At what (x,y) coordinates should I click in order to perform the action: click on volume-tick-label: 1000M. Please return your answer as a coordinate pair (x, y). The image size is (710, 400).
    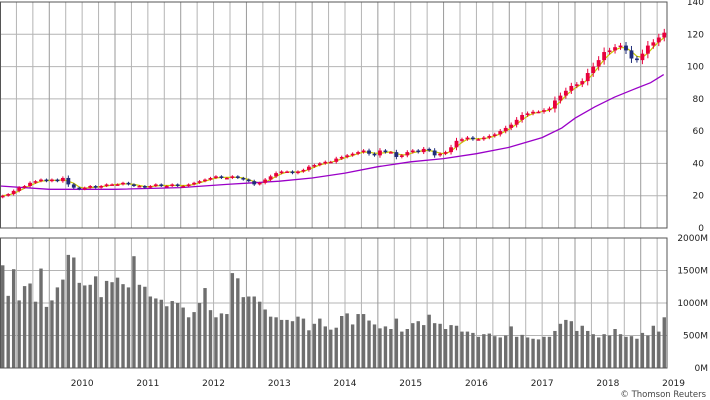
    Looking at the image, I should click on (692, 304).